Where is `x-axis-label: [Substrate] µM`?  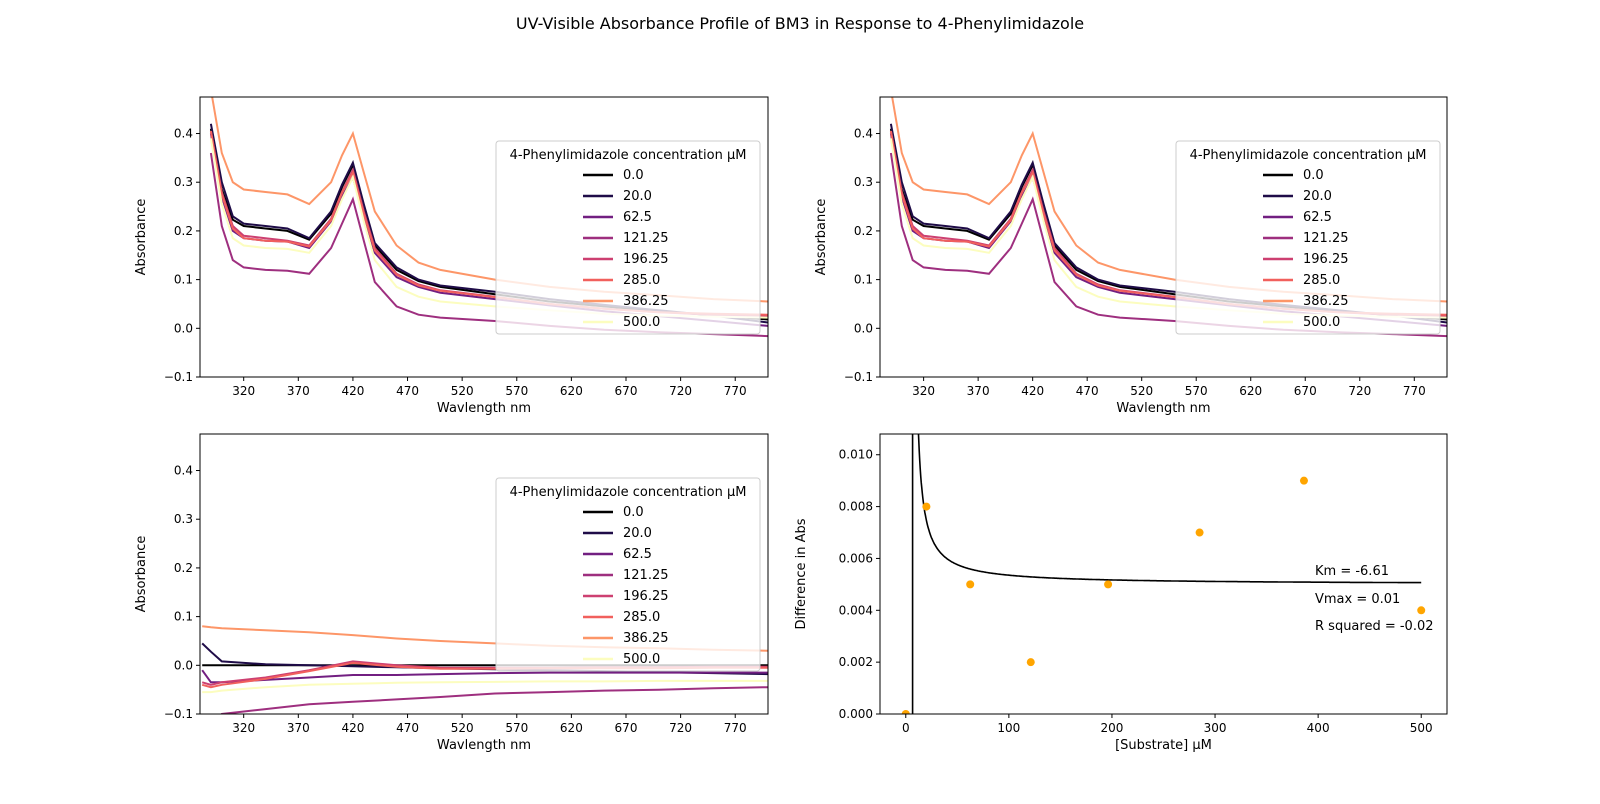 x-axis-label: [Substrate] µM is located at coordinates (1163, 745).